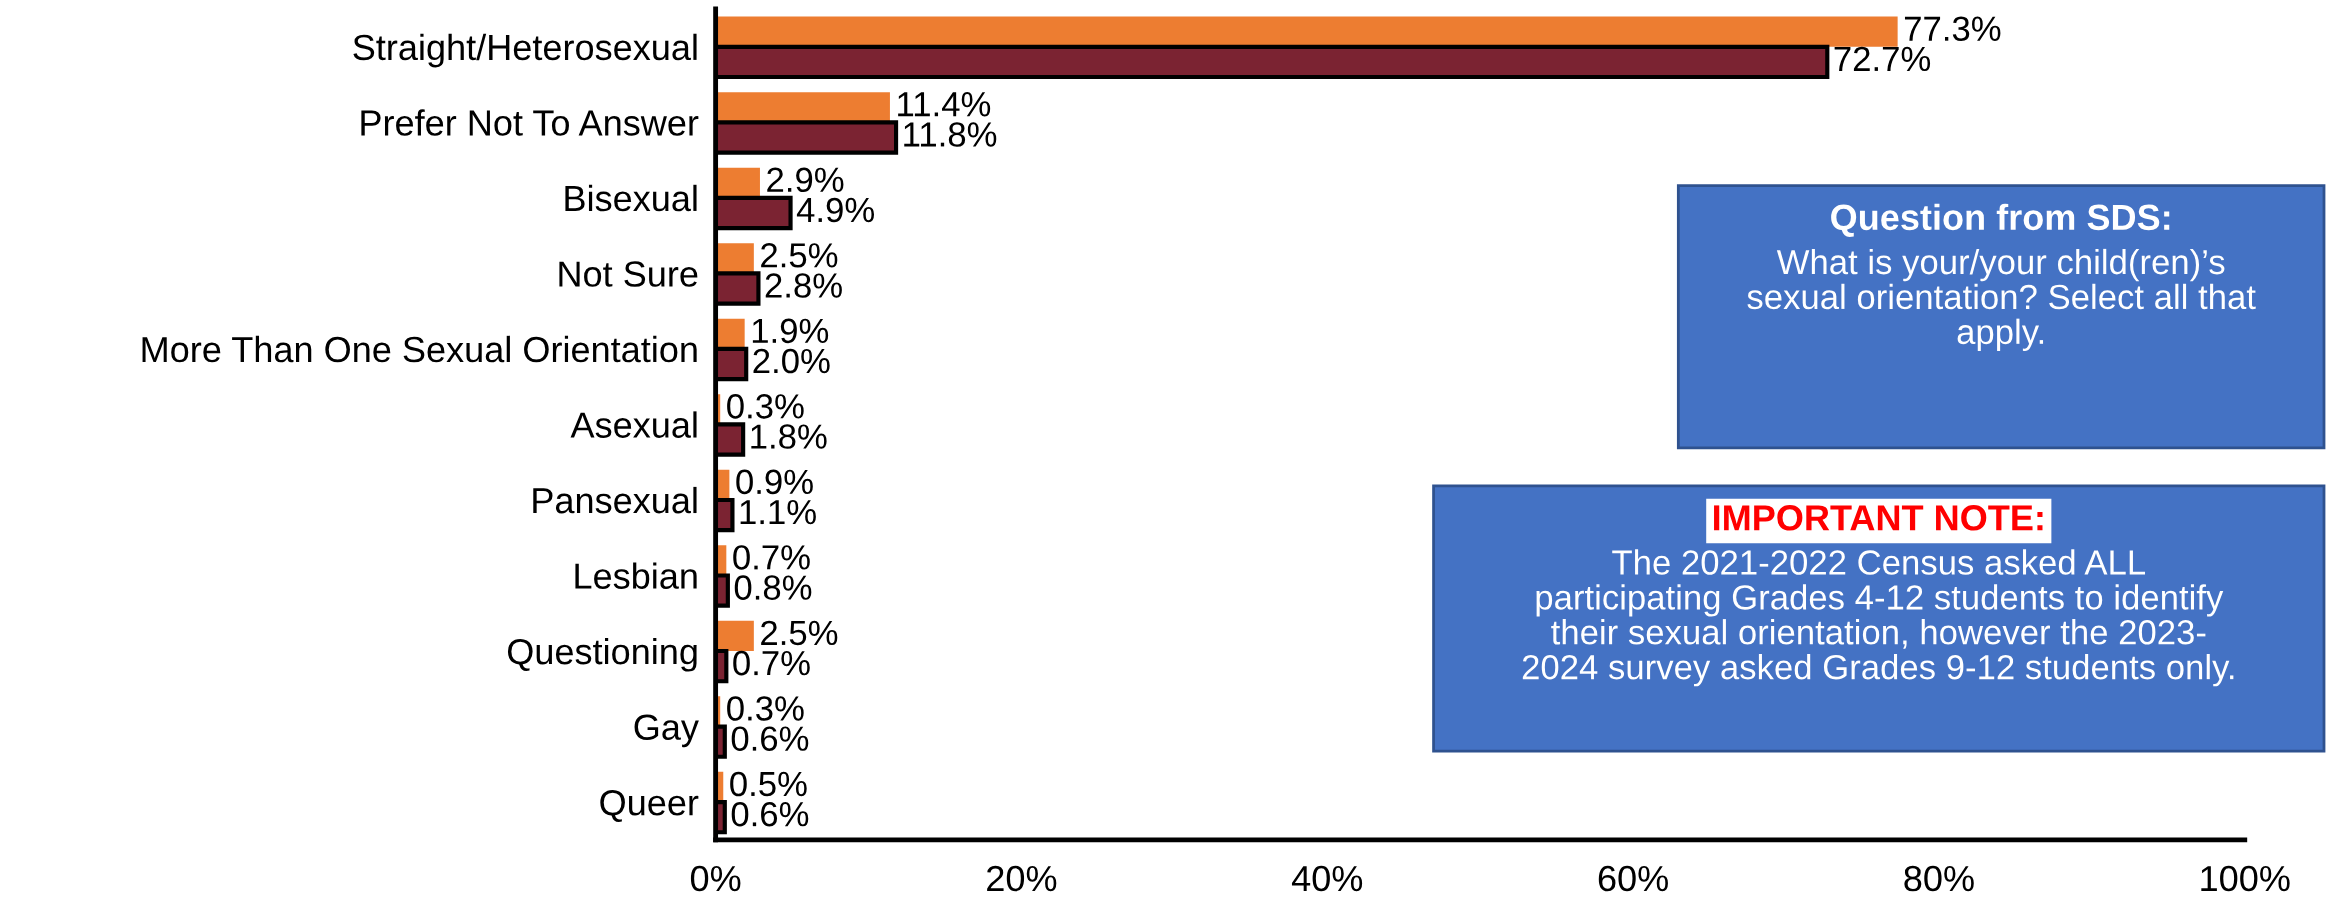  Describe the element at coordinates (768, 784) in the screenshot. I see `data-label: 0.5%` at that location.